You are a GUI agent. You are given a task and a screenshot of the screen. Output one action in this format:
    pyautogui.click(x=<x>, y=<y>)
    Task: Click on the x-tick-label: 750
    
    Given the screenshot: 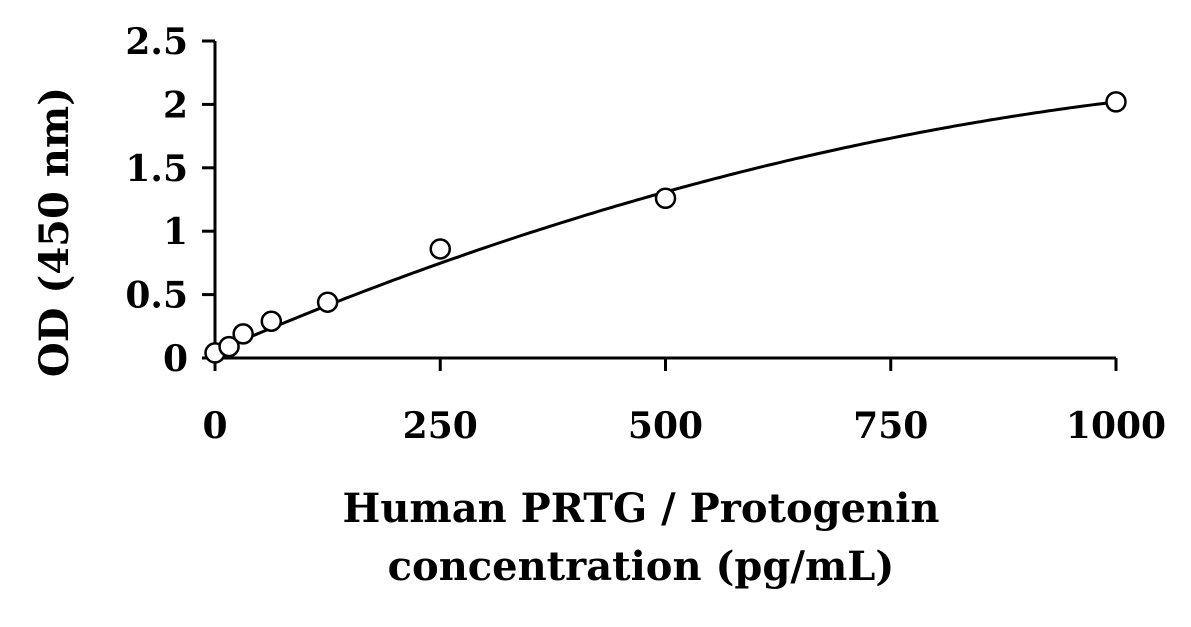 What is the action you would take?
    pyautogui.click(x=890, y=426)
    